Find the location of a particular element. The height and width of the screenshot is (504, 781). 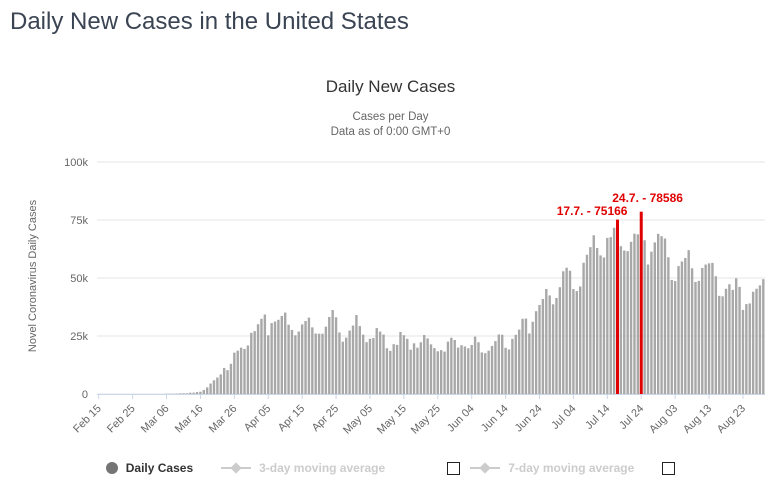

checkbox-7day-average is located at coordinates (669, 468).